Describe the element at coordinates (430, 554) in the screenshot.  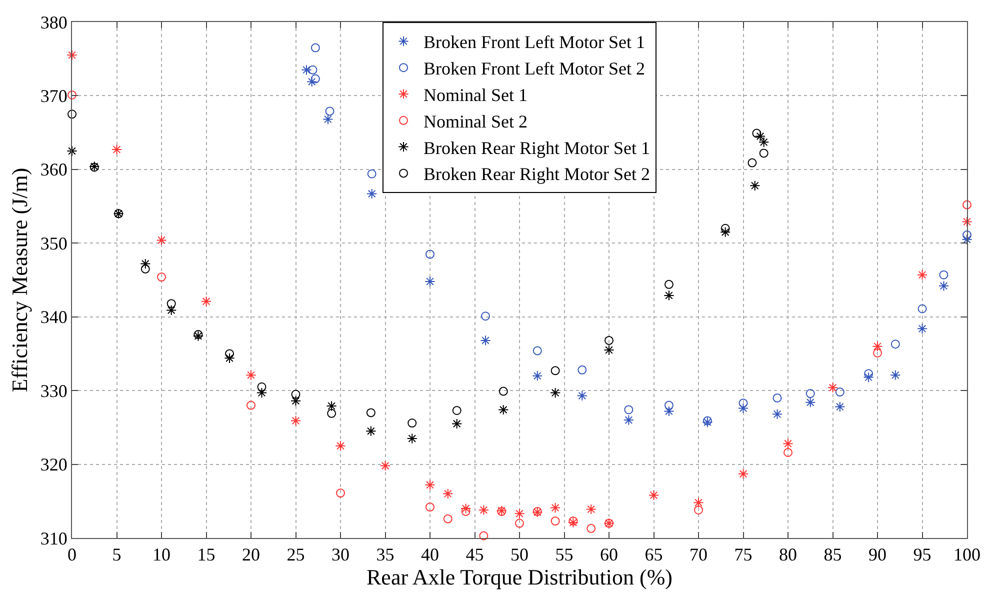
I see `x-tick-label: 40` at that location.